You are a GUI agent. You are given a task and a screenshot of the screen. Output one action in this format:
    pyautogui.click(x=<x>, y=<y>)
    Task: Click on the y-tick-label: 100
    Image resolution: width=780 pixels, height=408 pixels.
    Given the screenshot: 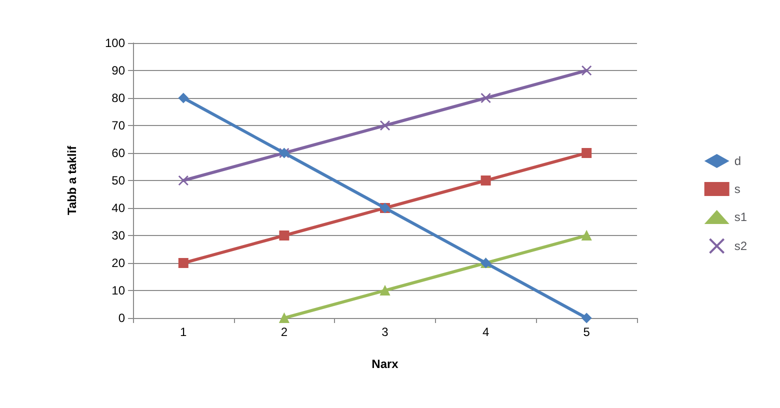 What is the action you would take?
    pyautogui.click(x=115, y=43)
    